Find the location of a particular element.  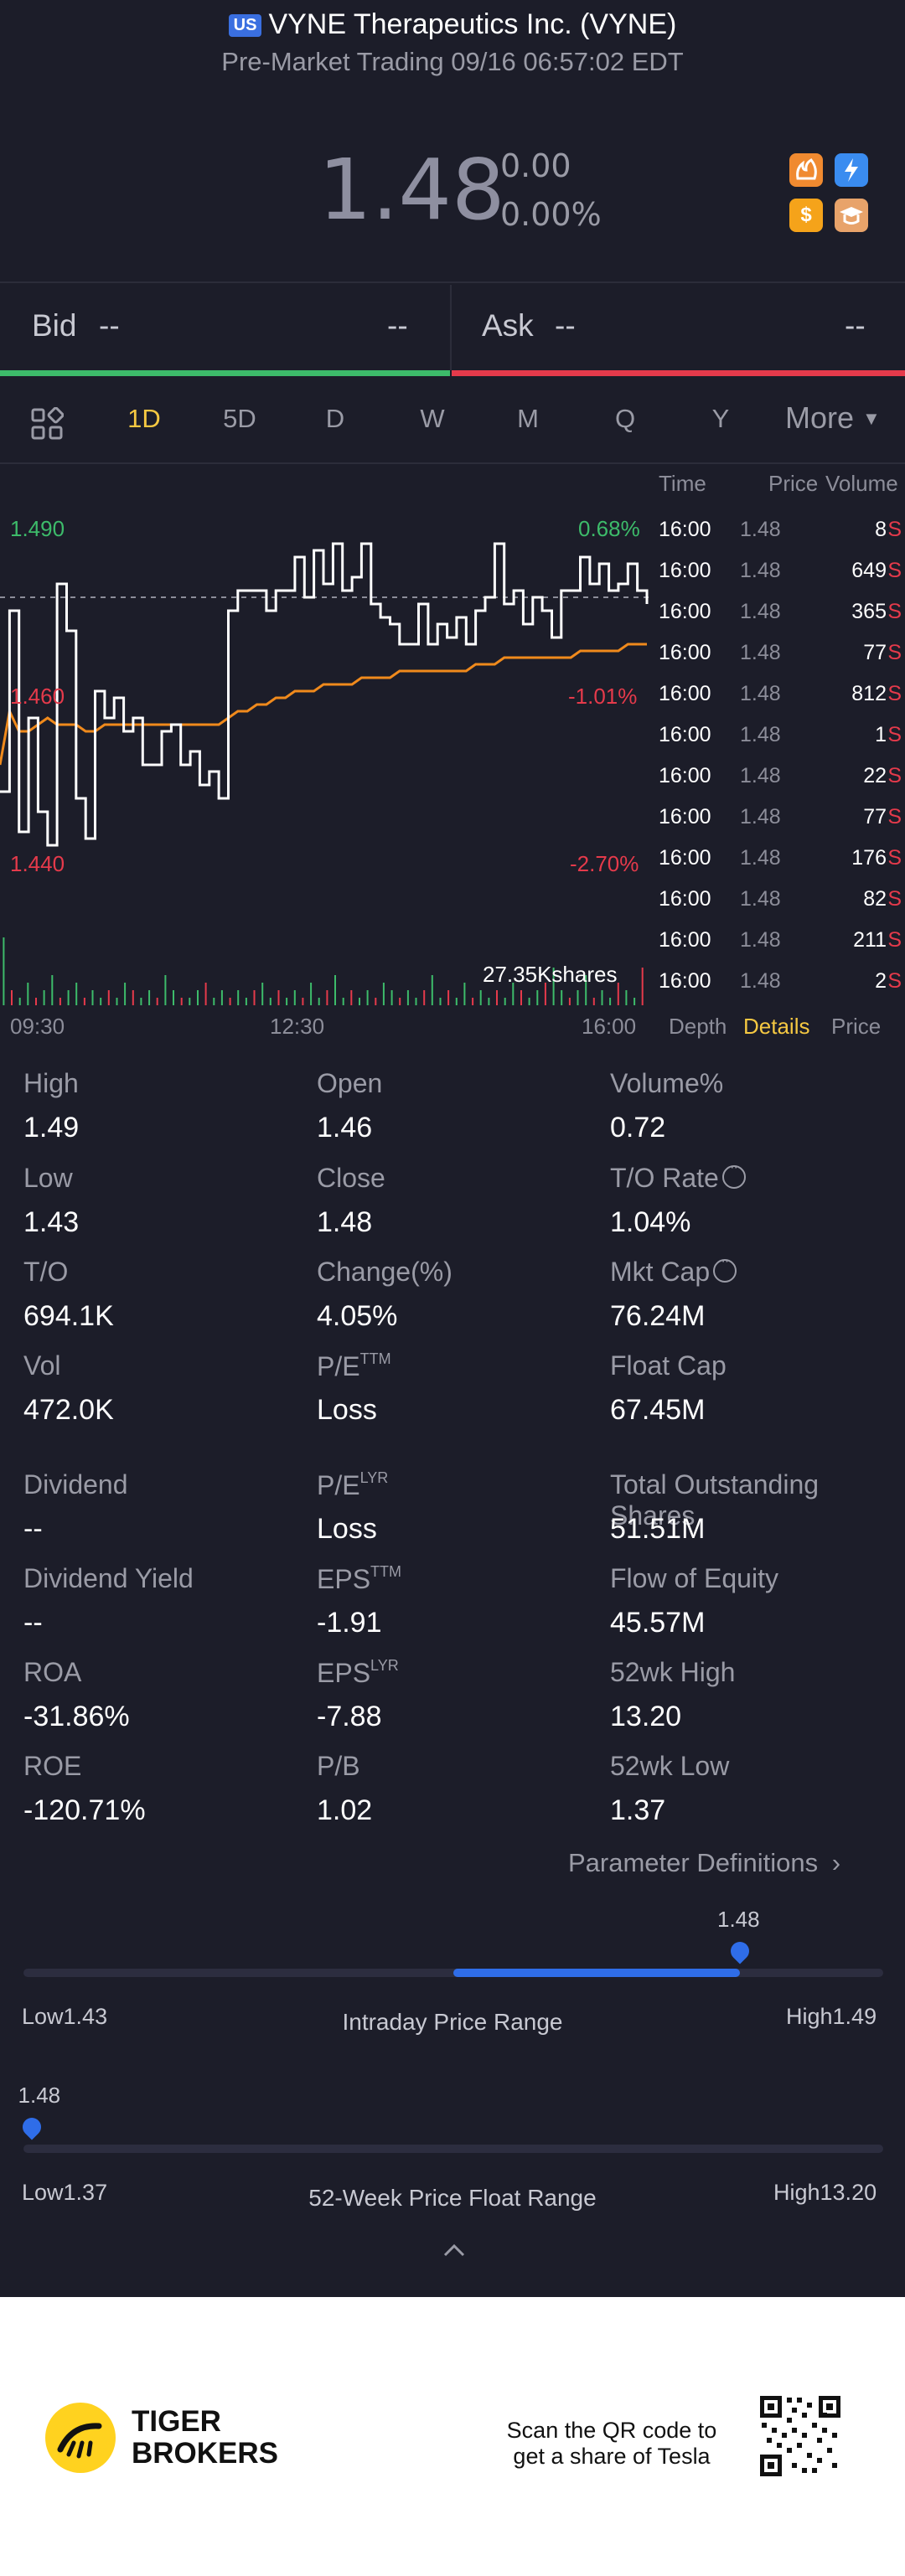

intraday-fill is located at coordinates (596, 1973).